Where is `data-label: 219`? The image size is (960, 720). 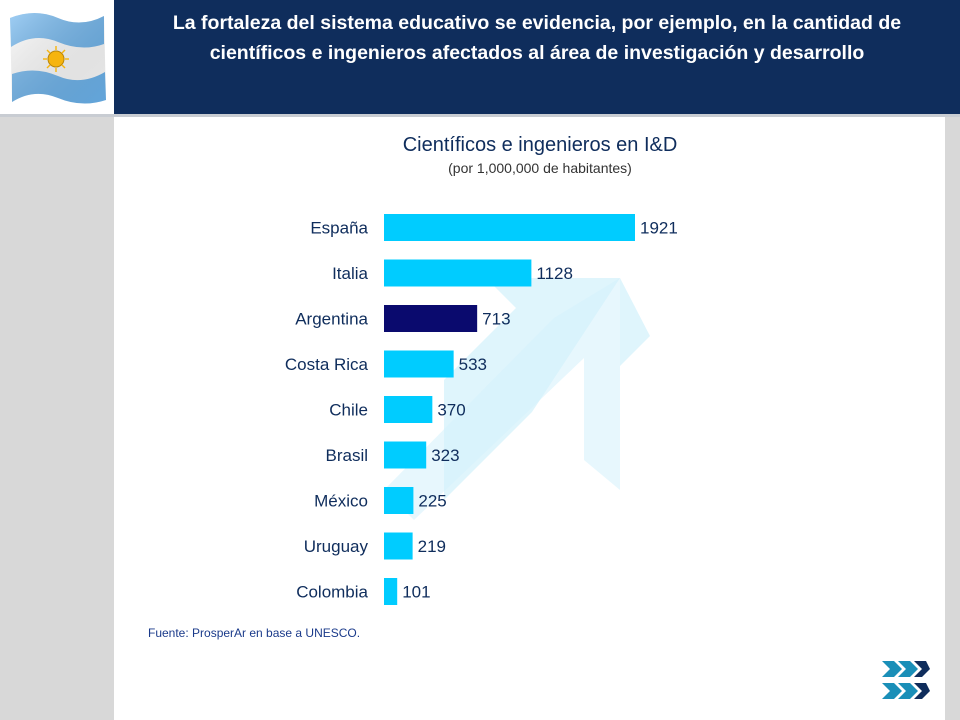
data-label: 219 is located at coordinates (432, 546).